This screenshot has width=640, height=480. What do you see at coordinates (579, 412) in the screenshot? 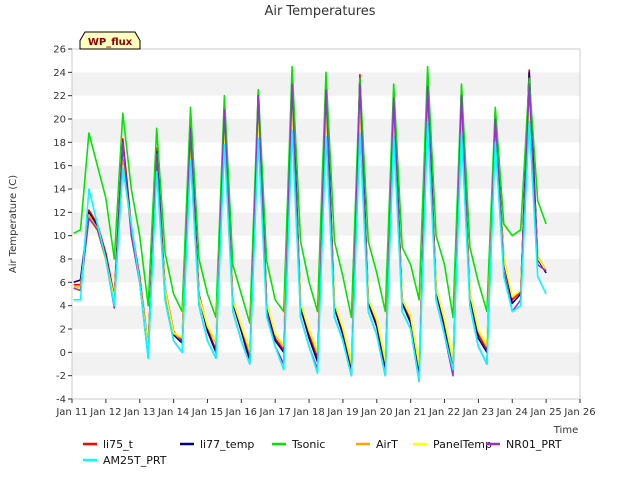
I see `x-tick-label: Jan 26` at bounding box center [579, 412].